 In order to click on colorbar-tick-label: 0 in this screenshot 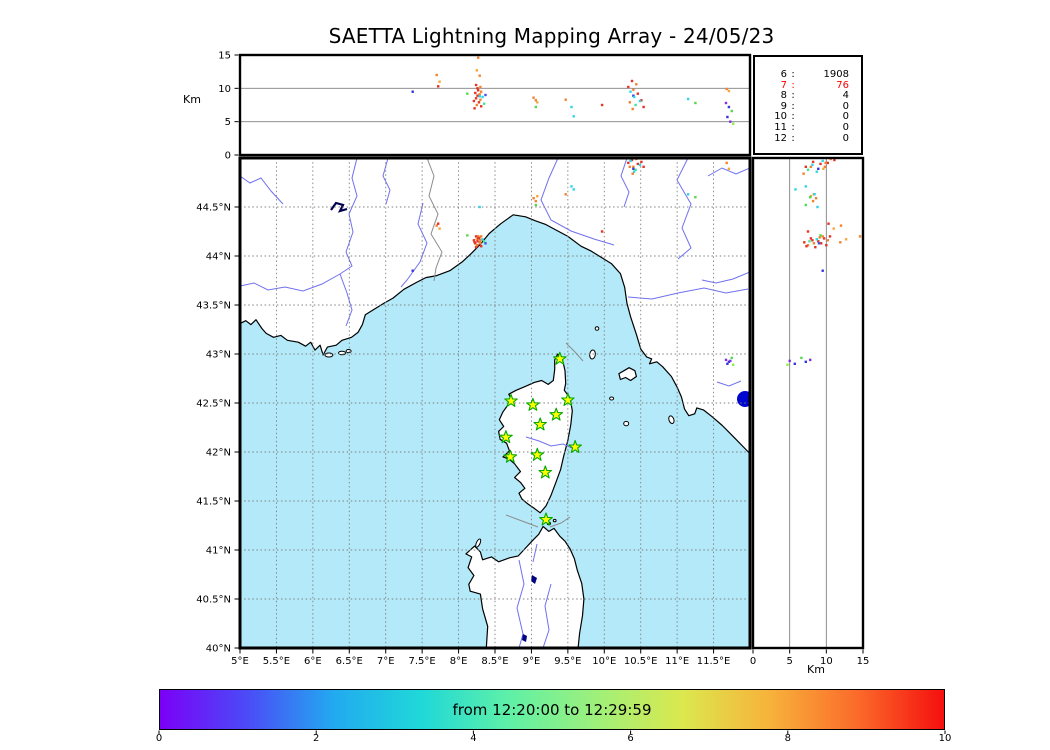, I will do `click(159, 738)`.